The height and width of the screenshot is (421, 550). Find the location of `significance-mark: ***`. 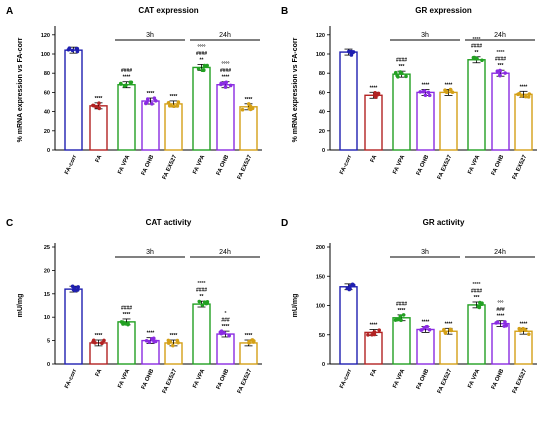

significance-mark: *** is located at coordinates (501, 66).